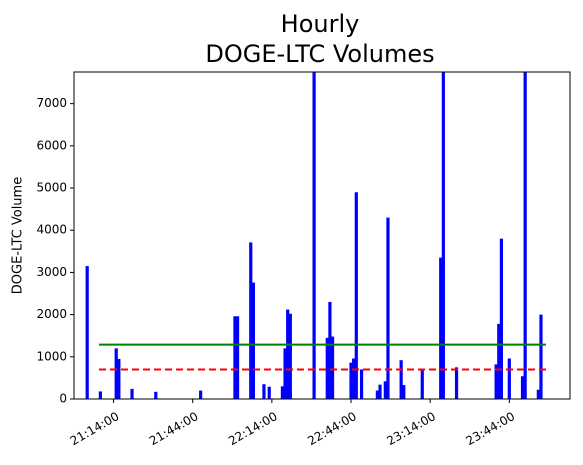 The image size is (583, 465). What do you see at coordinates (51, 314) in the screenshot?
I see `y-tick-label: 2000` at bounding box center [51, 314].